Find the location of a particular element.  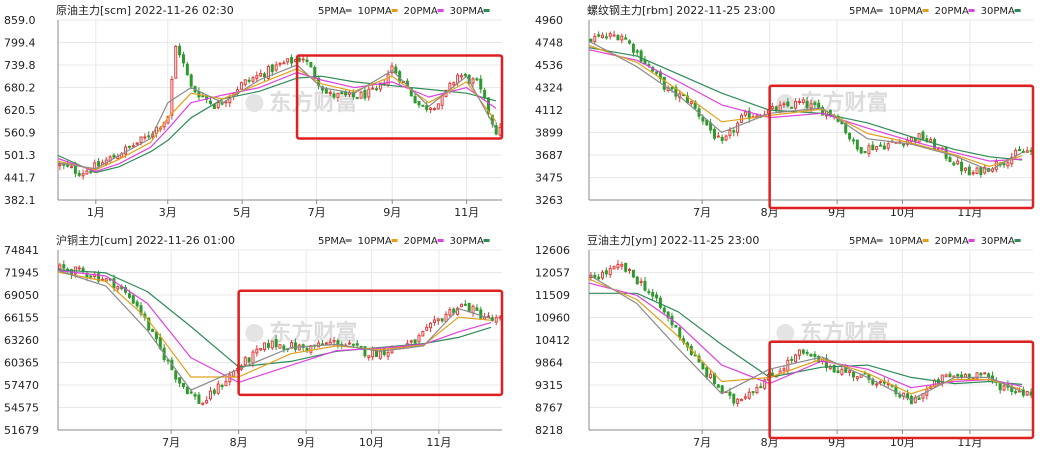

legend-swatch-ma10 is located at coordinates (925, 10).